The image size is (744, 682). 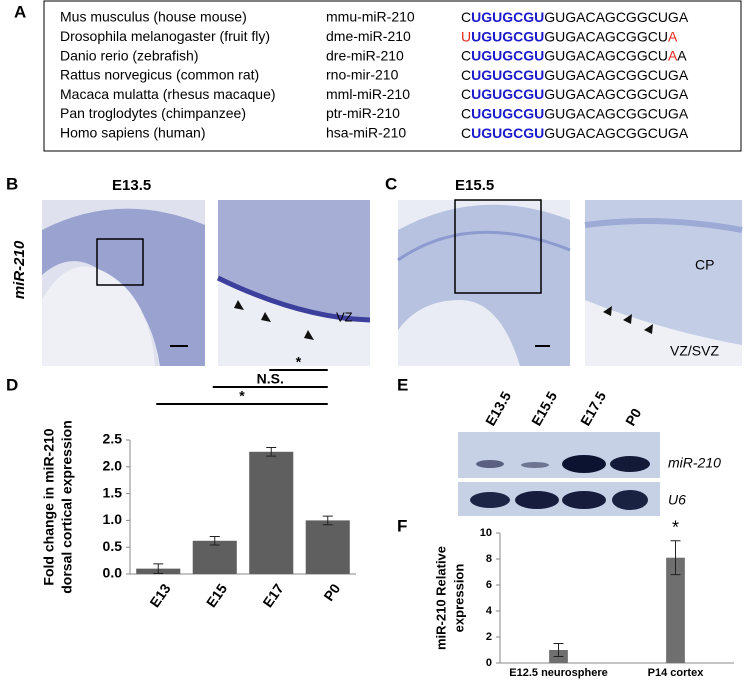 What do you see at coordinates (466, 36) in the screenshot?
I see `sequence-part: U` at bounding box center [466, 36].